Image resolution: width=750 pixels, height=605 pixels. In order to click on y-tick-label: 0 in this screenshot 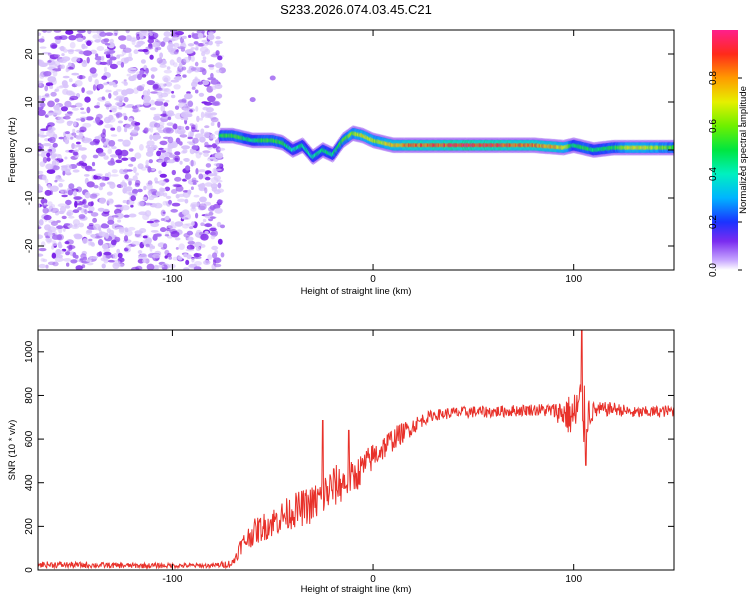, I will do `click(29, 150)`.